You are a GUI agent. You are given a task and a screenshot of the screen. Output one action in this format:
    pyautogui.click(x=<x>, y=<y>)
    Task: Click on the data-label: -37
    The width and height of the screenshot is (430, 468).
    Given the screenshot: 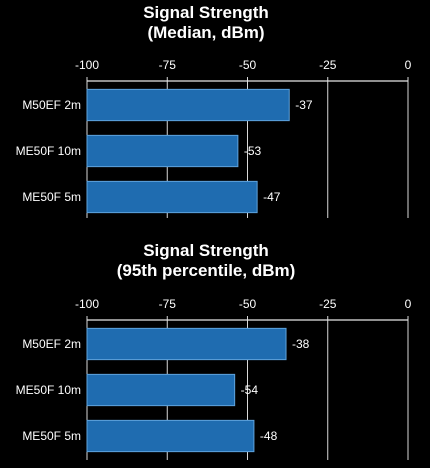 What is the action you would take?
    pyautogui.click(x=304, y=105)
    